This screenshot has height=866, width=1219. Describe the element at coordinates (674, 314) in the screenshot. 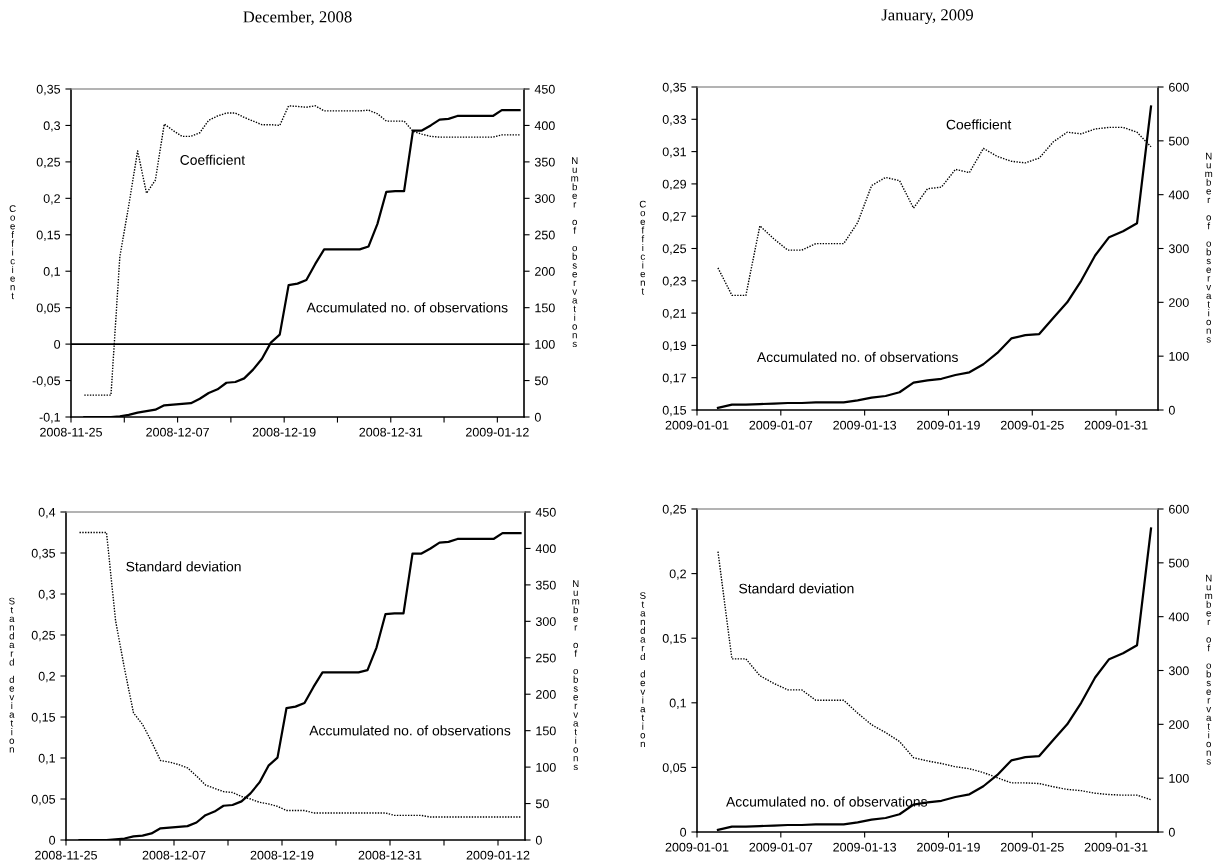

I see `y-tick-label: 0,21` at that location.